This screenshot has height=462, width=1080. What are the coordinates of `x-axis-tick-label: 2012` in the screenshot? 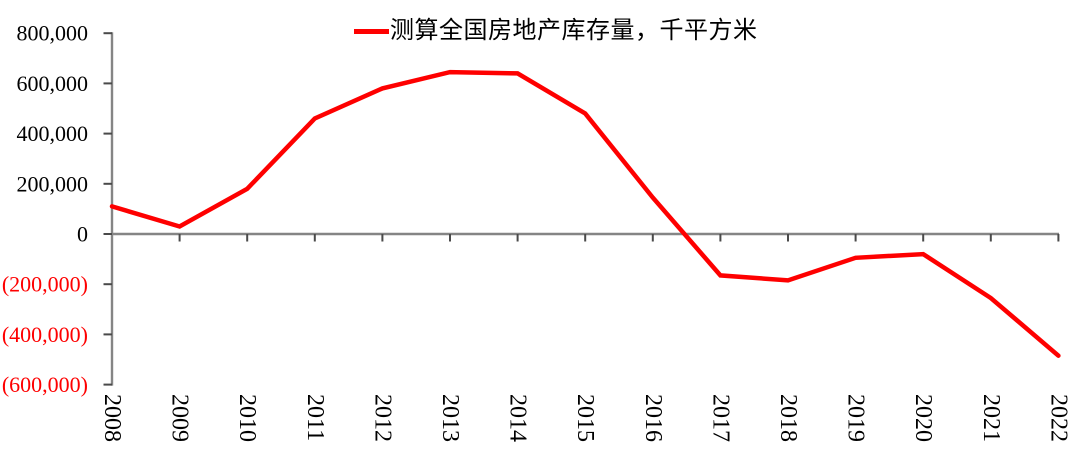 It's located at (382, 418).